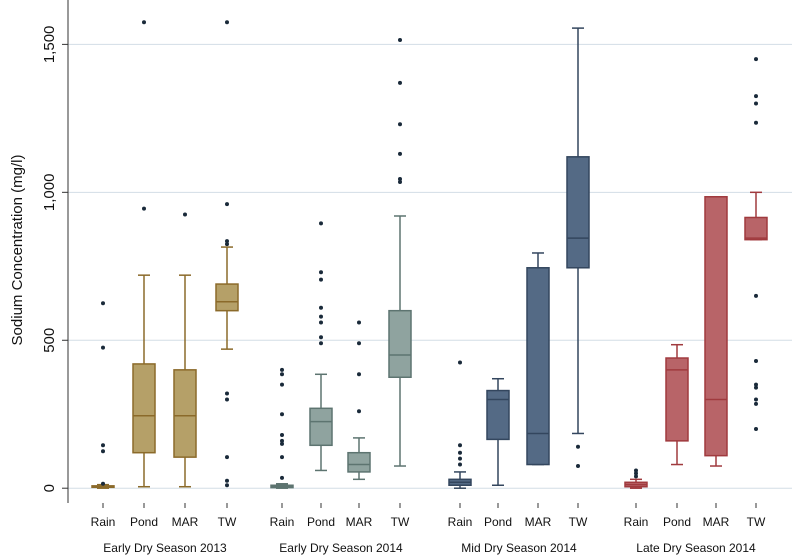 This screenshot has width=792, height=558. Describe the element at coordinates (49, 340) in the screenshot. I see `y-tick-label: 500` at that location.